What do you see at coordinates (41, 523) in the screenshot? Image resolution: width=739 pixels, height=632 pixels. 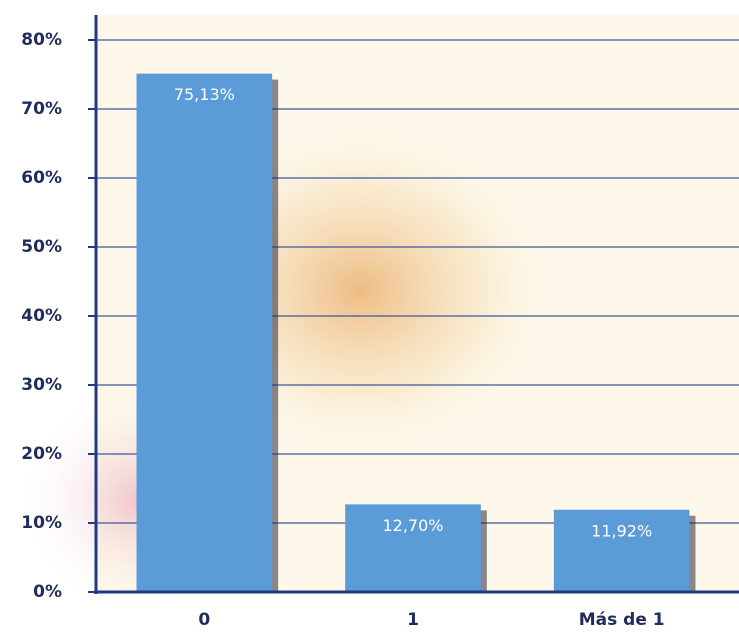 I see `y-tick-label: 10%` at bounding box center [41, 523].